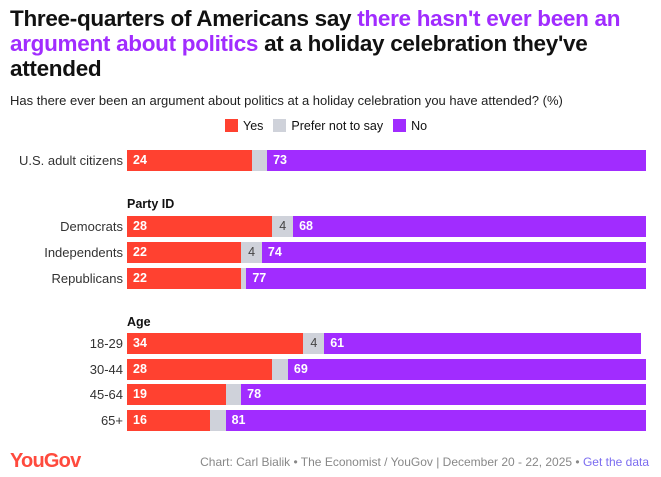 The height and width of the screenshot is (477, 661). I want to click on title-text: Three-quarters of Americans say, so click(184, 18).